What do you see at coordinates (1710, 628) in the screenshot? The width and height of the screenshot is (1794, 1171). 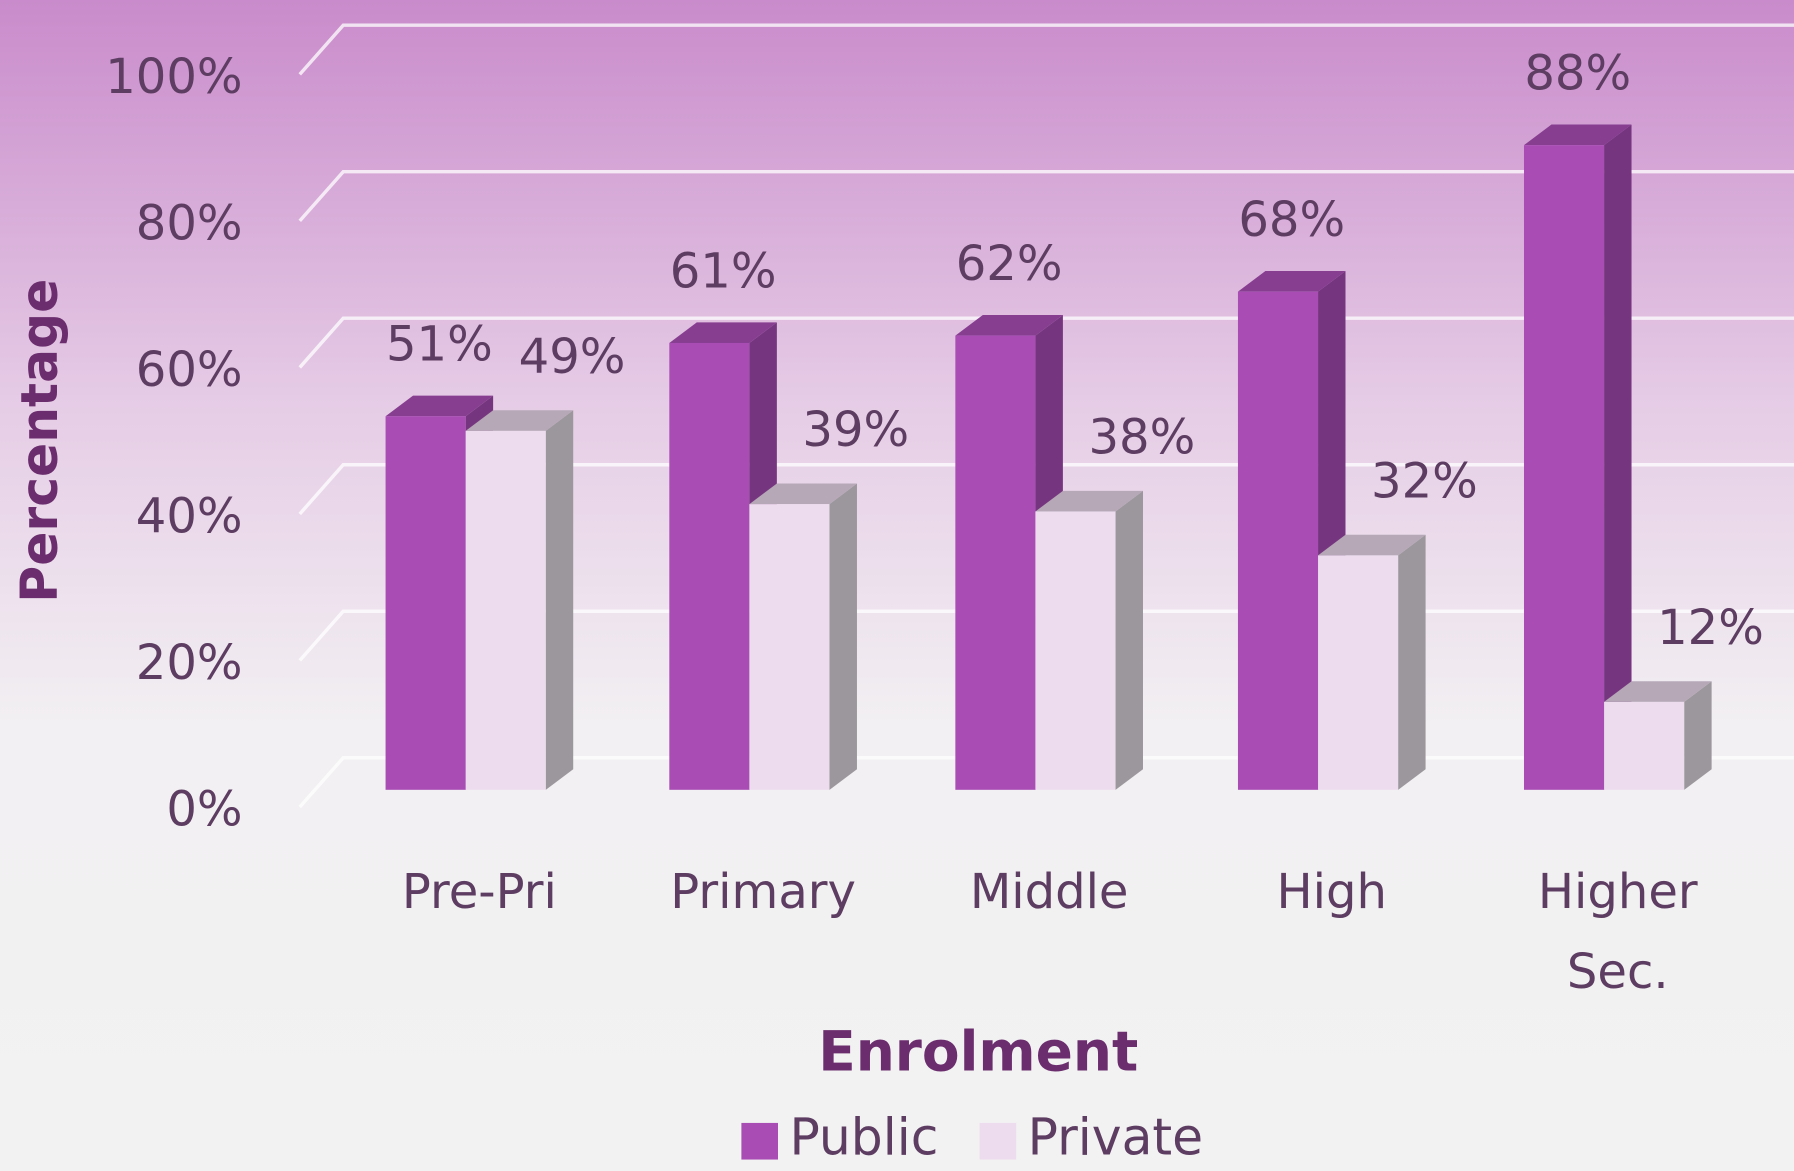 I see `value-label: 12%` at bounding box center [1710, 628].